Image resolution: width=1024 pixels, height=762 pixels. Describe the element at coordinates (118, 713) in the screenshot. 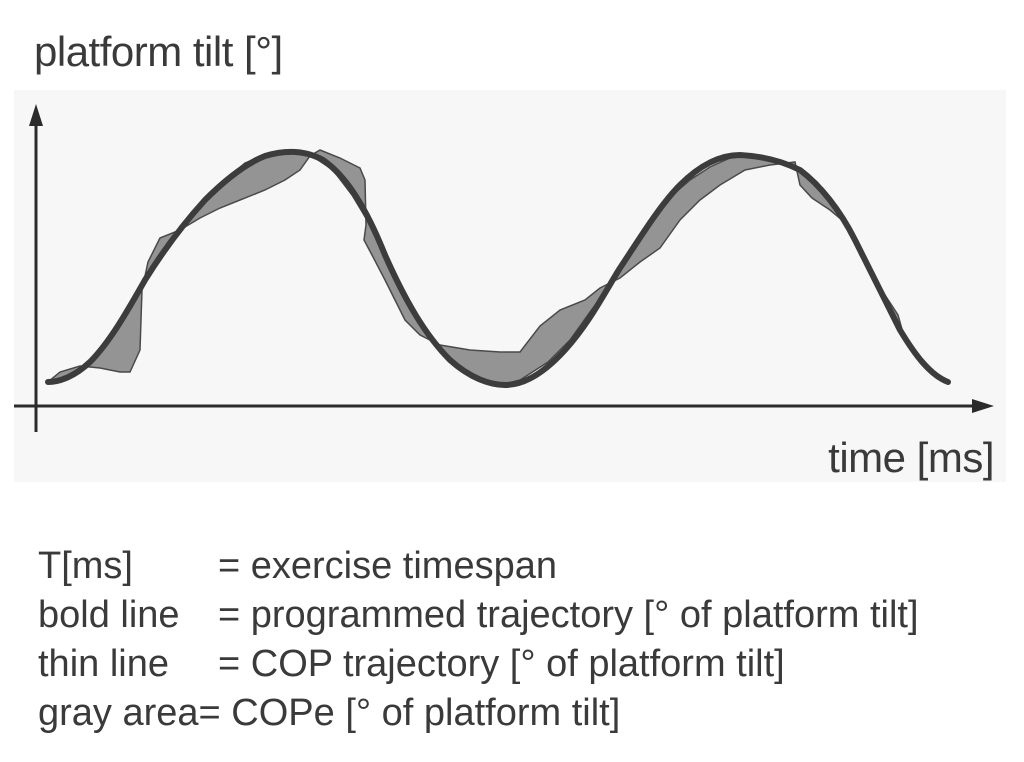

I see `legend-term: gray area` at that location.